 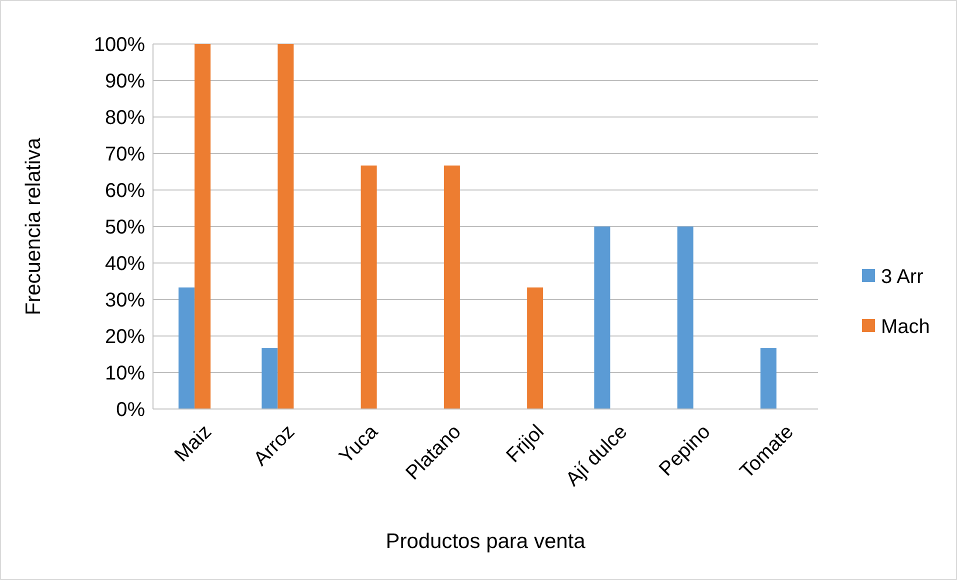 What do you see at coordinates (125, 118) in the screenshot?
I see `y-tick-label: 80%` at bounding box center [125, 118].